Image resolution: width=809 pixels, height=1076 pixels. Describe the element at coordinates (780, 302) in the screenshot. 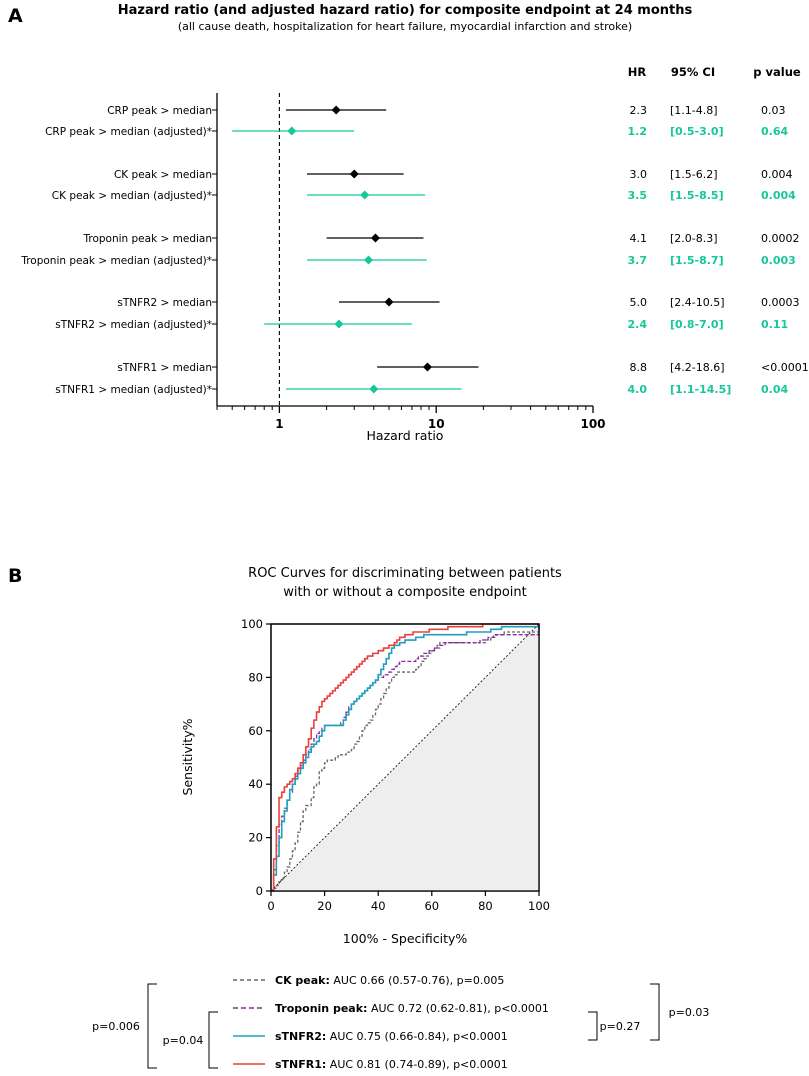

I see `p-value: 0.0003` at that location.